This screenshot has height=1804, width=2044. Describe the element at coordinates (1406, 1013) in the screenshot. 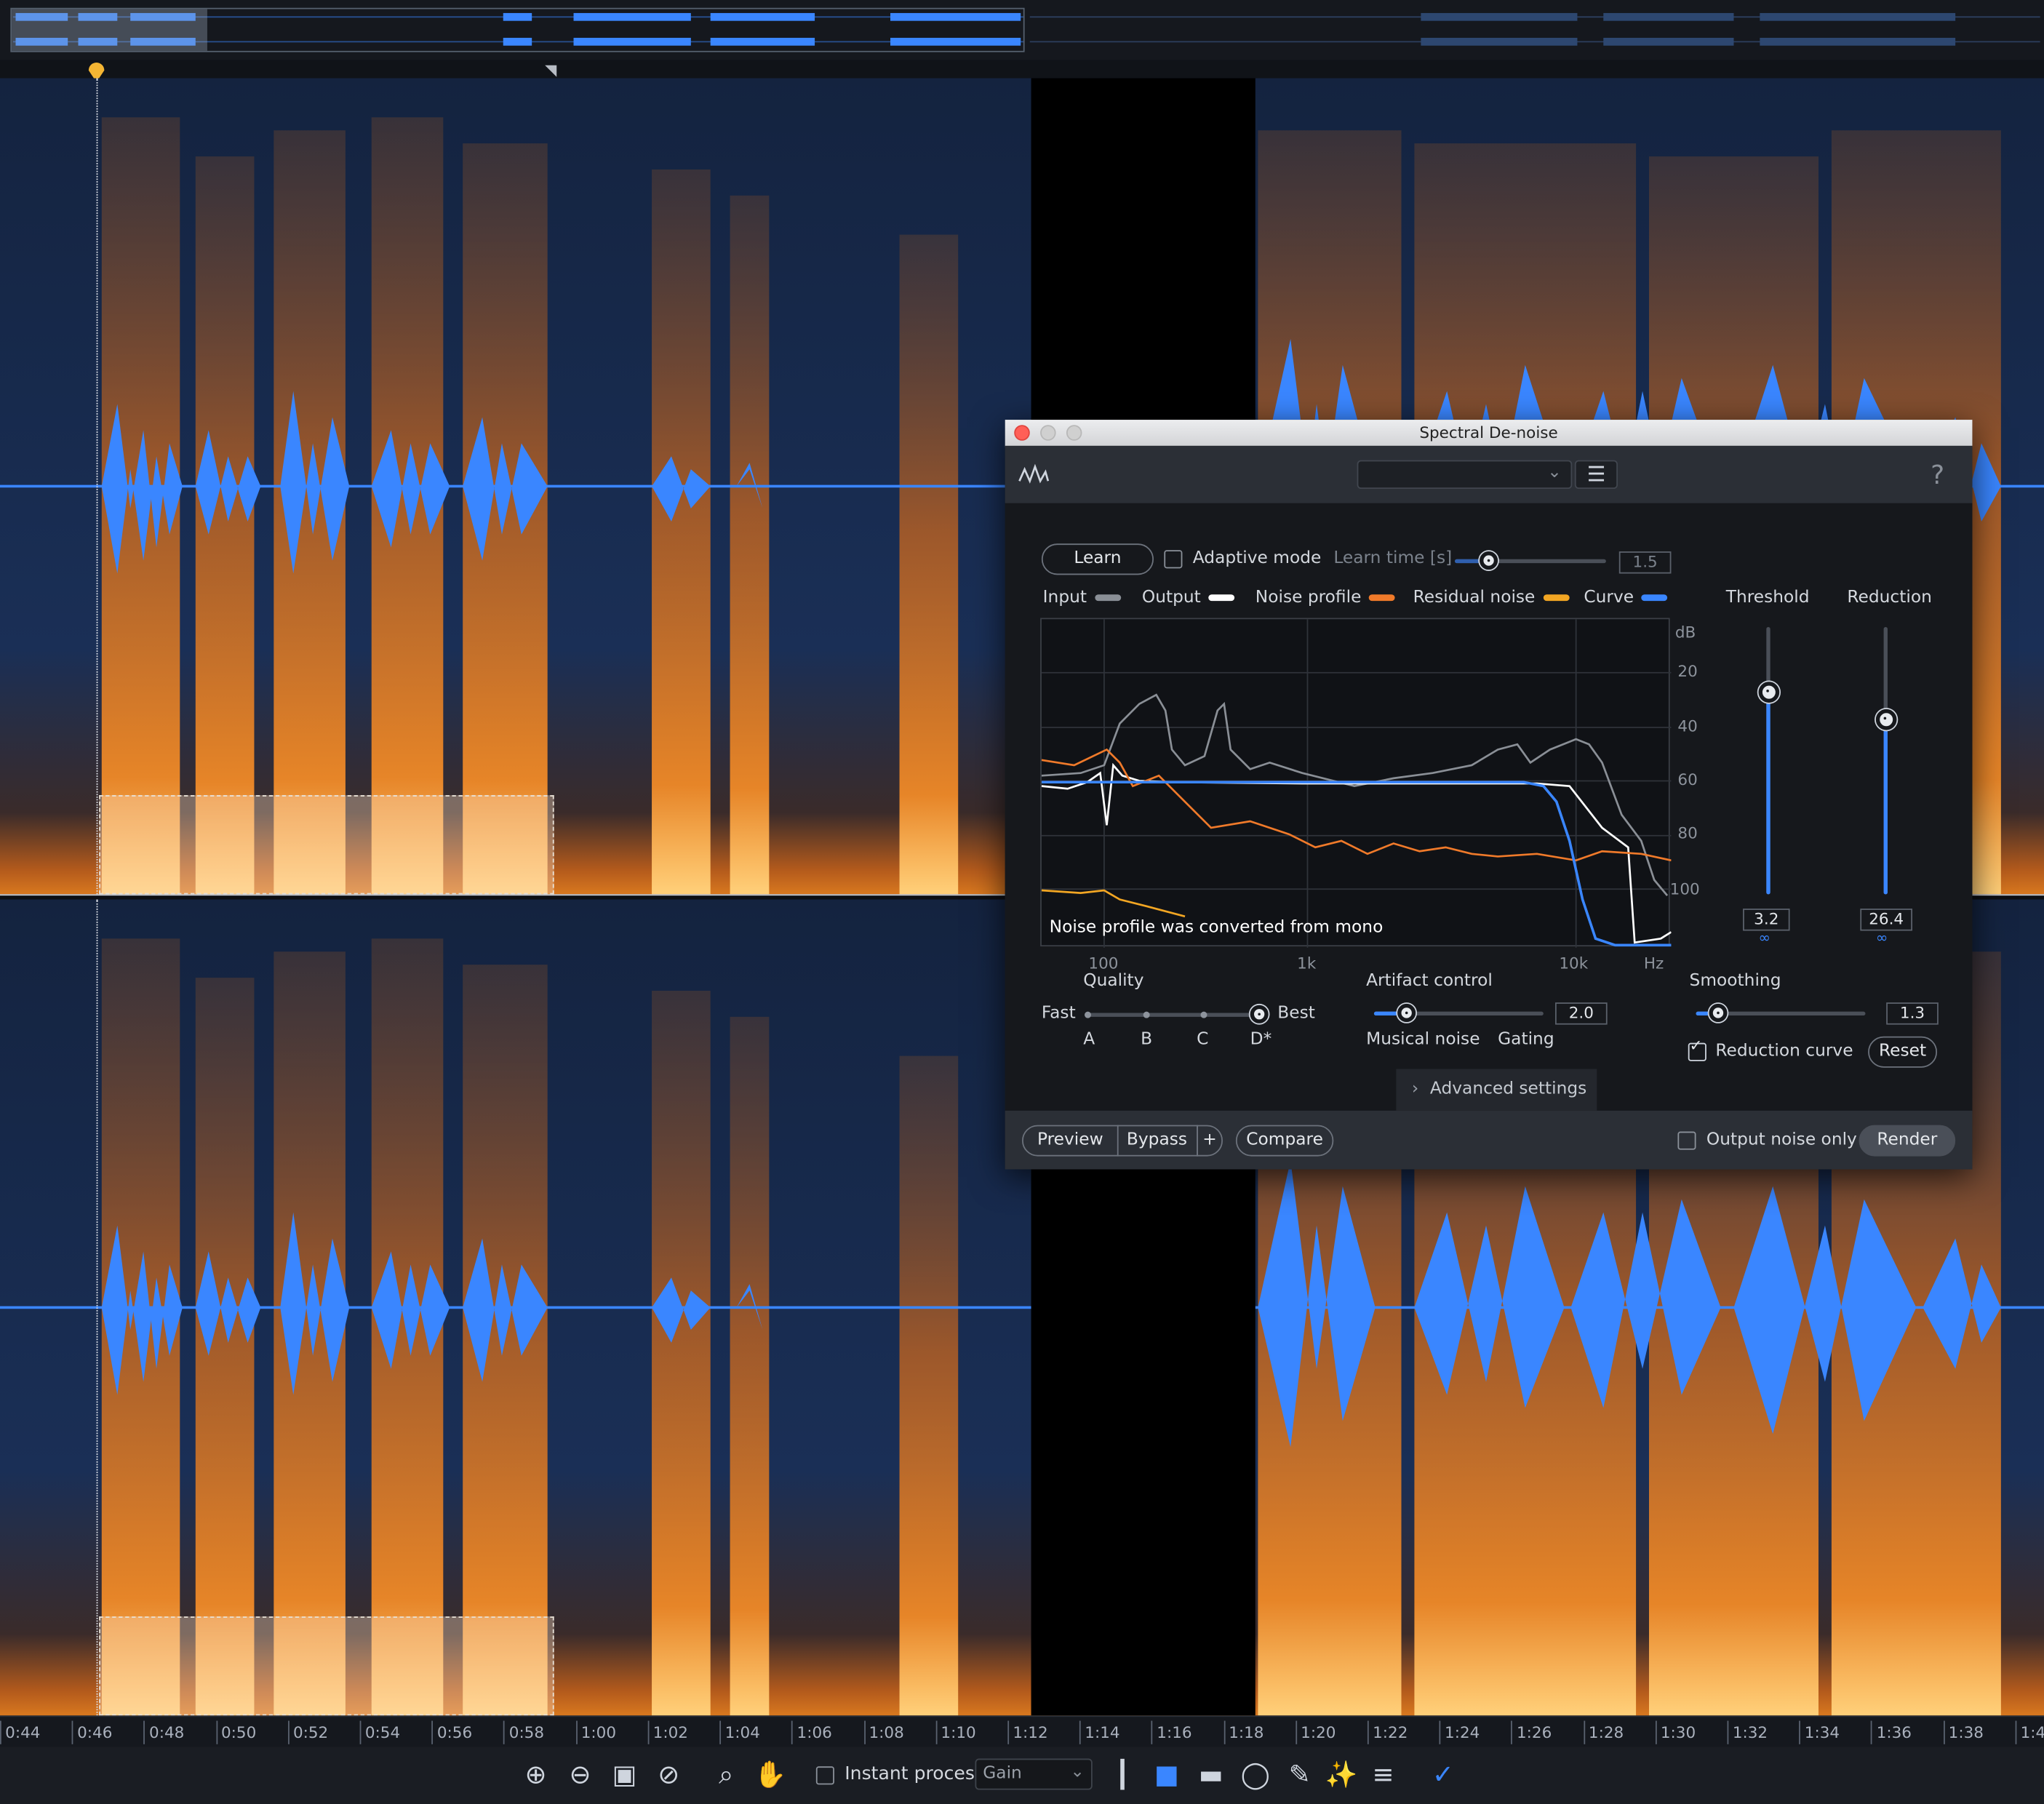

I see `artifact-control-slider-knob` at that location.